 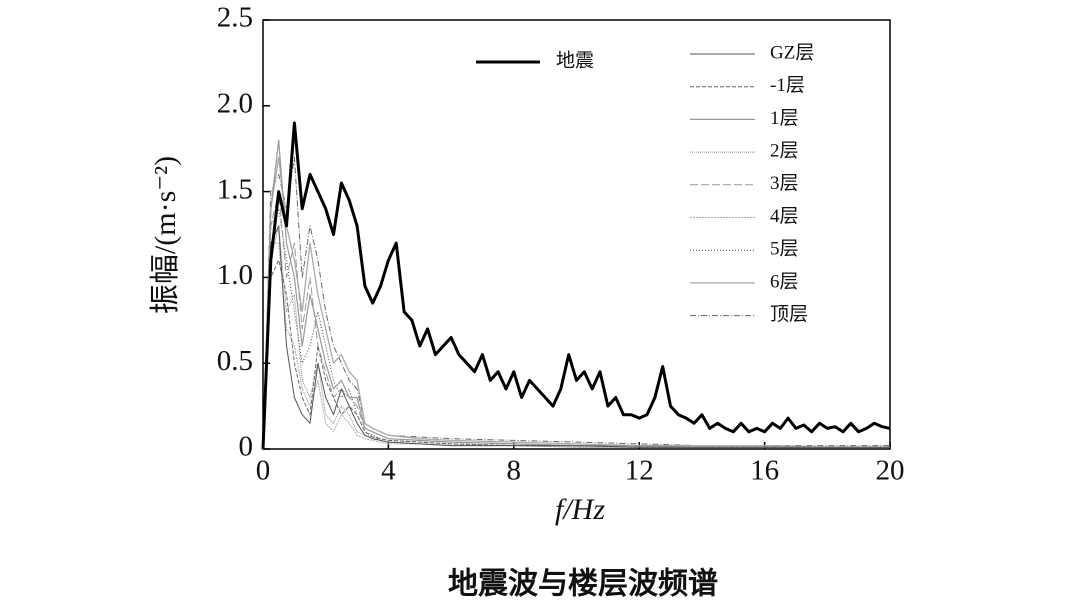 What do you see at coordinates (580, 509) in the screenshot?
I see `x-axis-label: f/Hz` at bounding box center [580, 509].